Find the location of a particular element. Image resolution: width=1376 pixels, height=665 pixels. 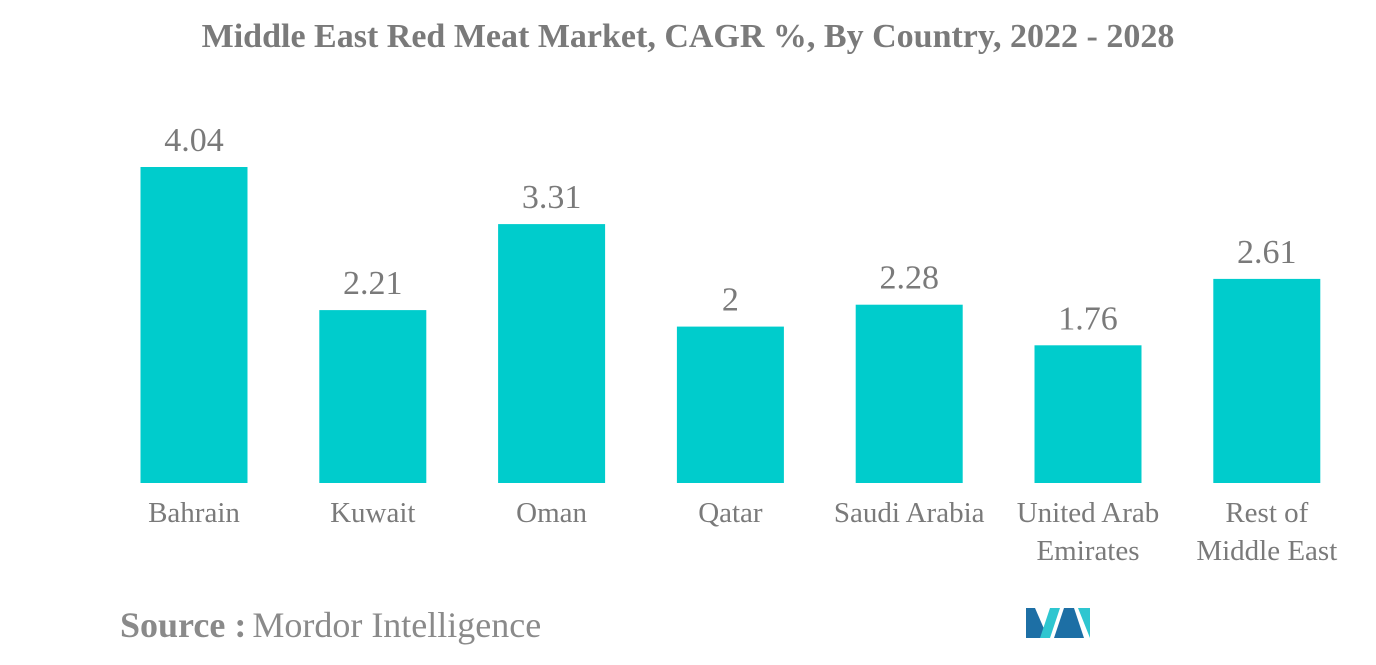

mordor-intelligence-logo-icon is located at coordinates (1058, 623).